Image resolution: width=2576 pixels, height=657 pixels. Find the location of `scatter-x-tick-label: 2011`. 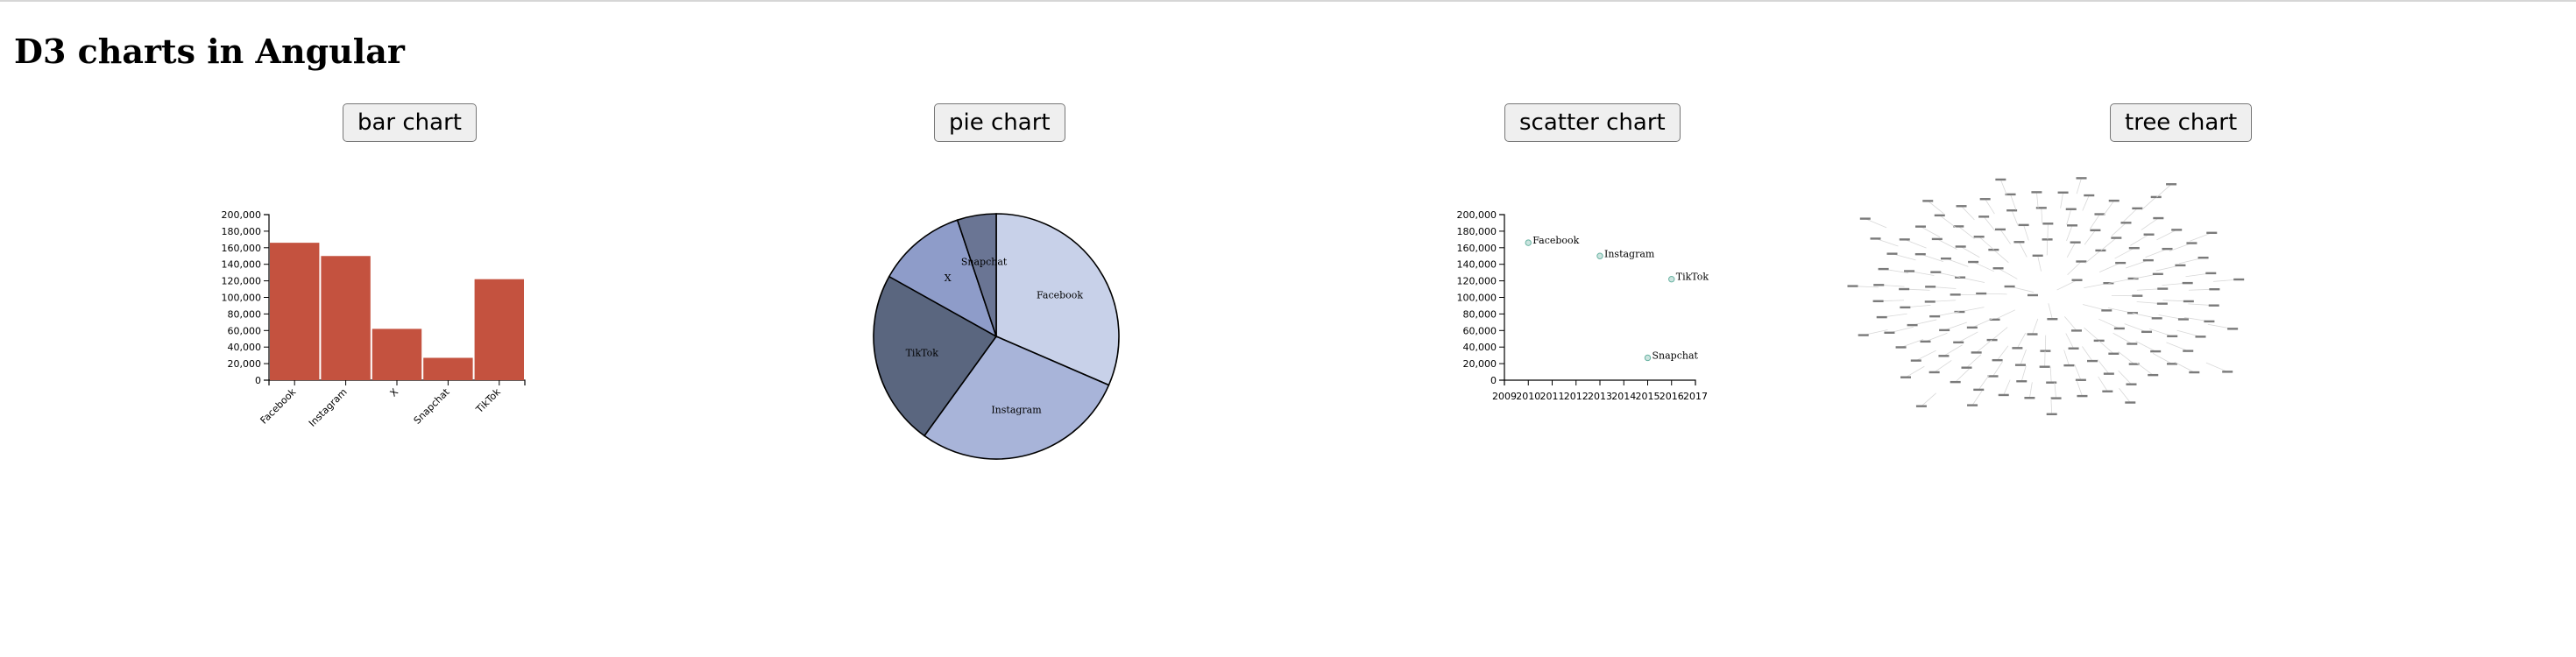

scatter-x-tick-label: 2011 is located at coordinates (1552, 396).